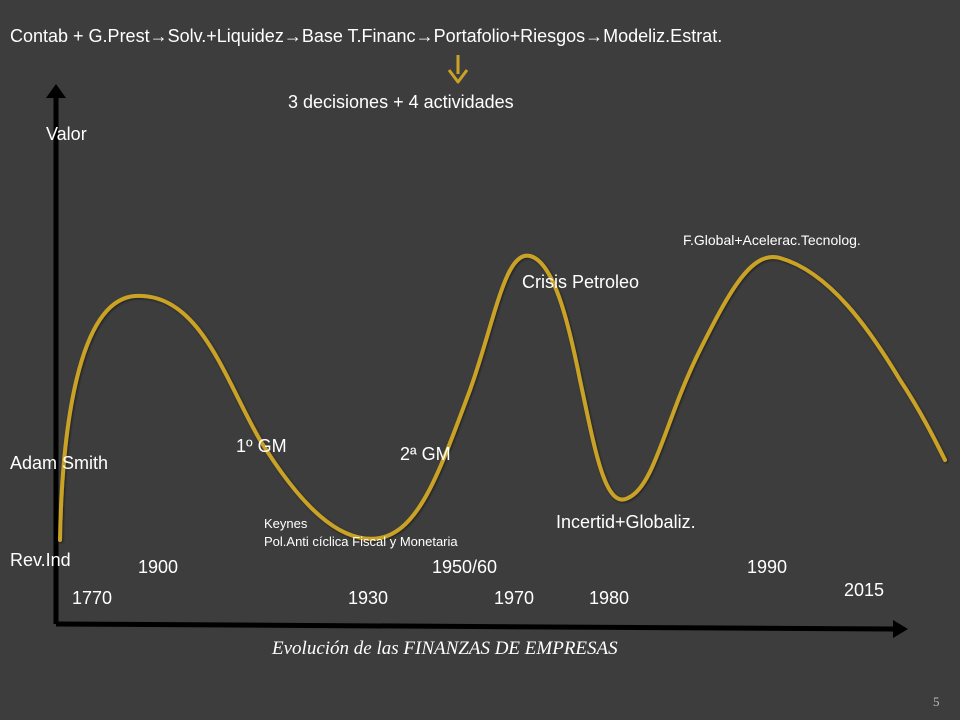  What do you see at coordinates (663, 36) in the screenshot?
I see `header-step: Modeliz.Estrat.` at bounding box center [663, 36].